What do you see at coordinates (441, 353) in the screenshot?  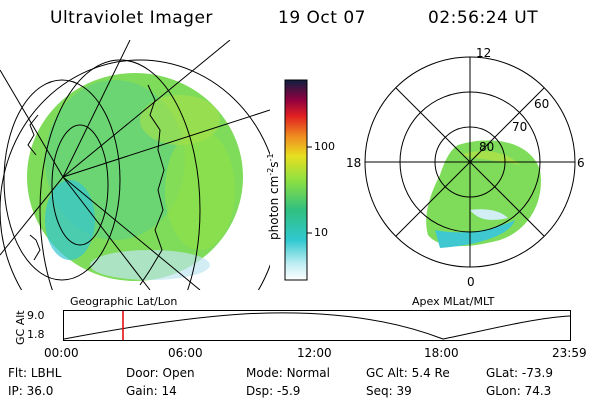 I see `time-tick-1800: 18:00` at bounding box center [441, 353].